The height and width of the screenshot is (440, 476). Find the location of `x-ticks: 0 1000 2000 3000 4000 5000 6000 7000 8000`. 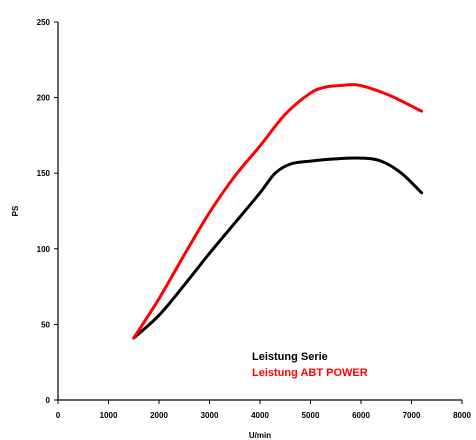

x-ticks: 0 1000 2000 3000 4000 5000 6000 7000 8000 is located at coordinates (263, 410).